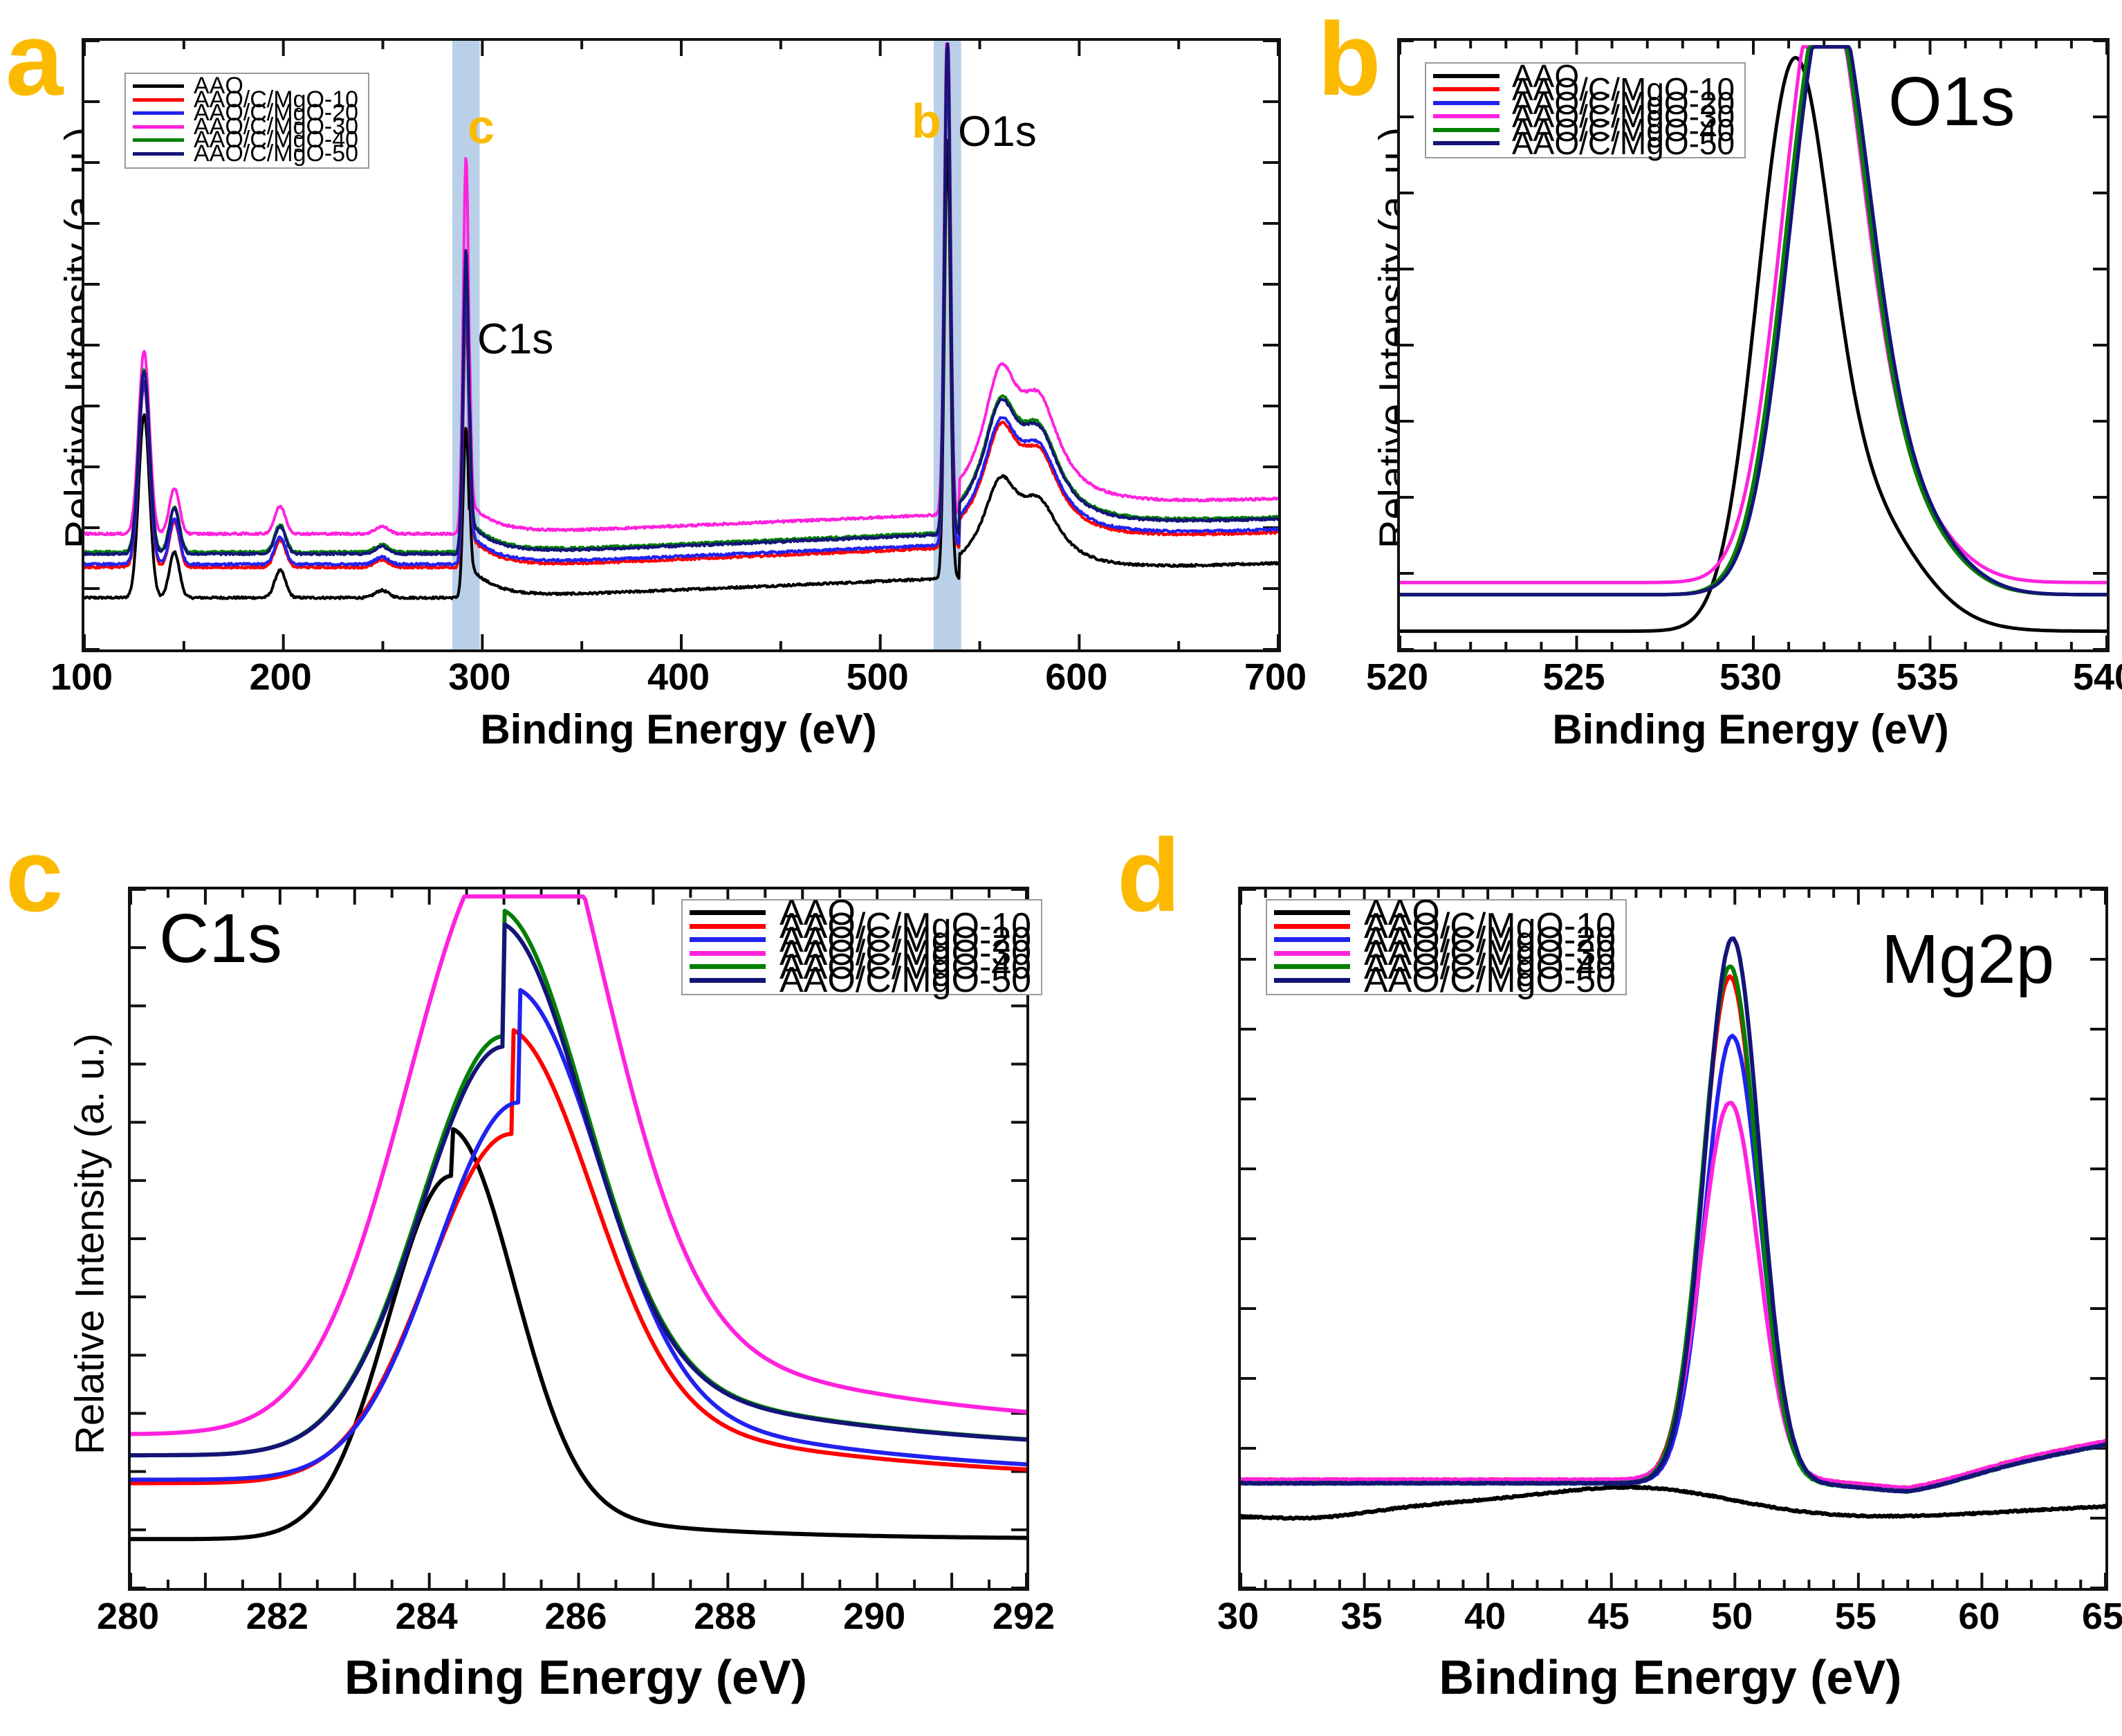 The height and width of the screenshot is (1736, 2122). What do you see at coordinates (1023, 1616) in the screenshot?
I see `x-tick-label: 292` at bounding box center [1023, 1616].